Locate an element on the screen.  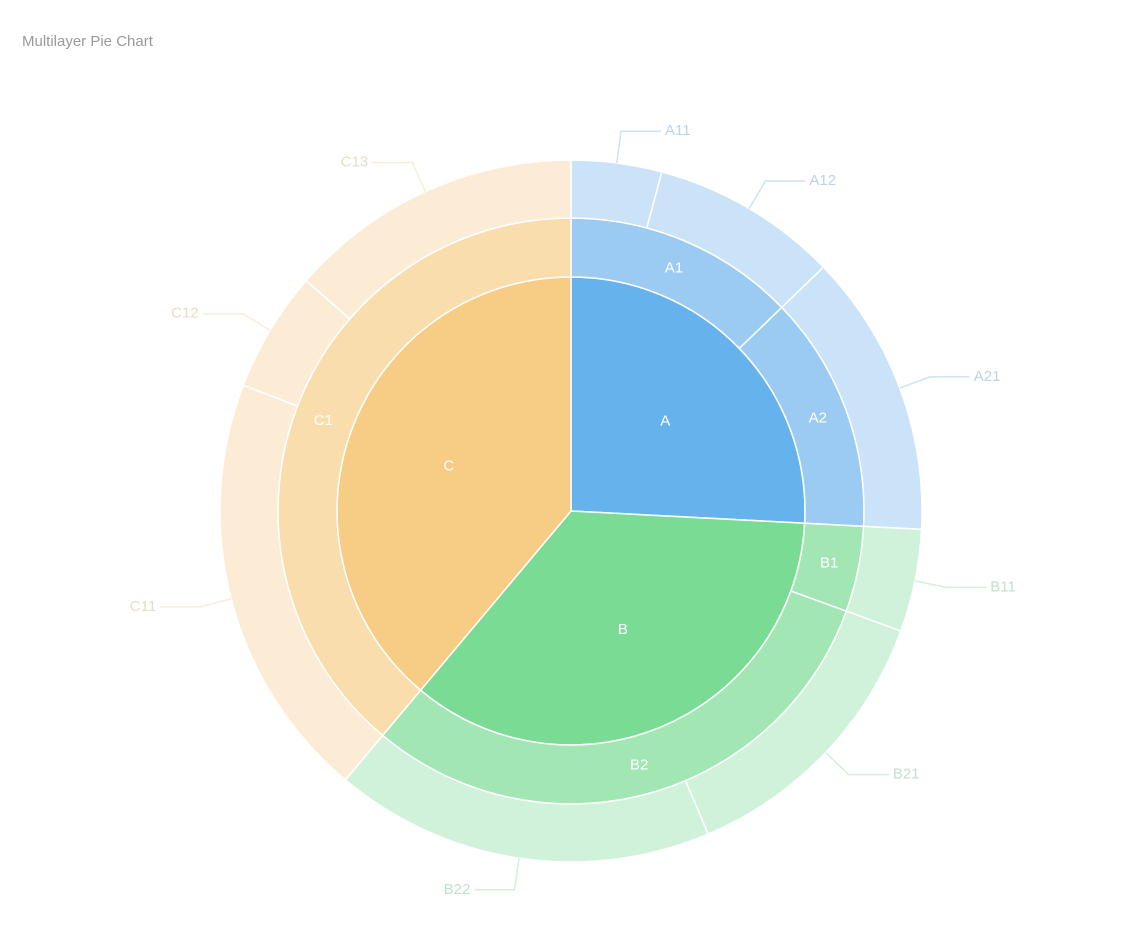
sector-label: B1 is located at coordinates (829, 563).